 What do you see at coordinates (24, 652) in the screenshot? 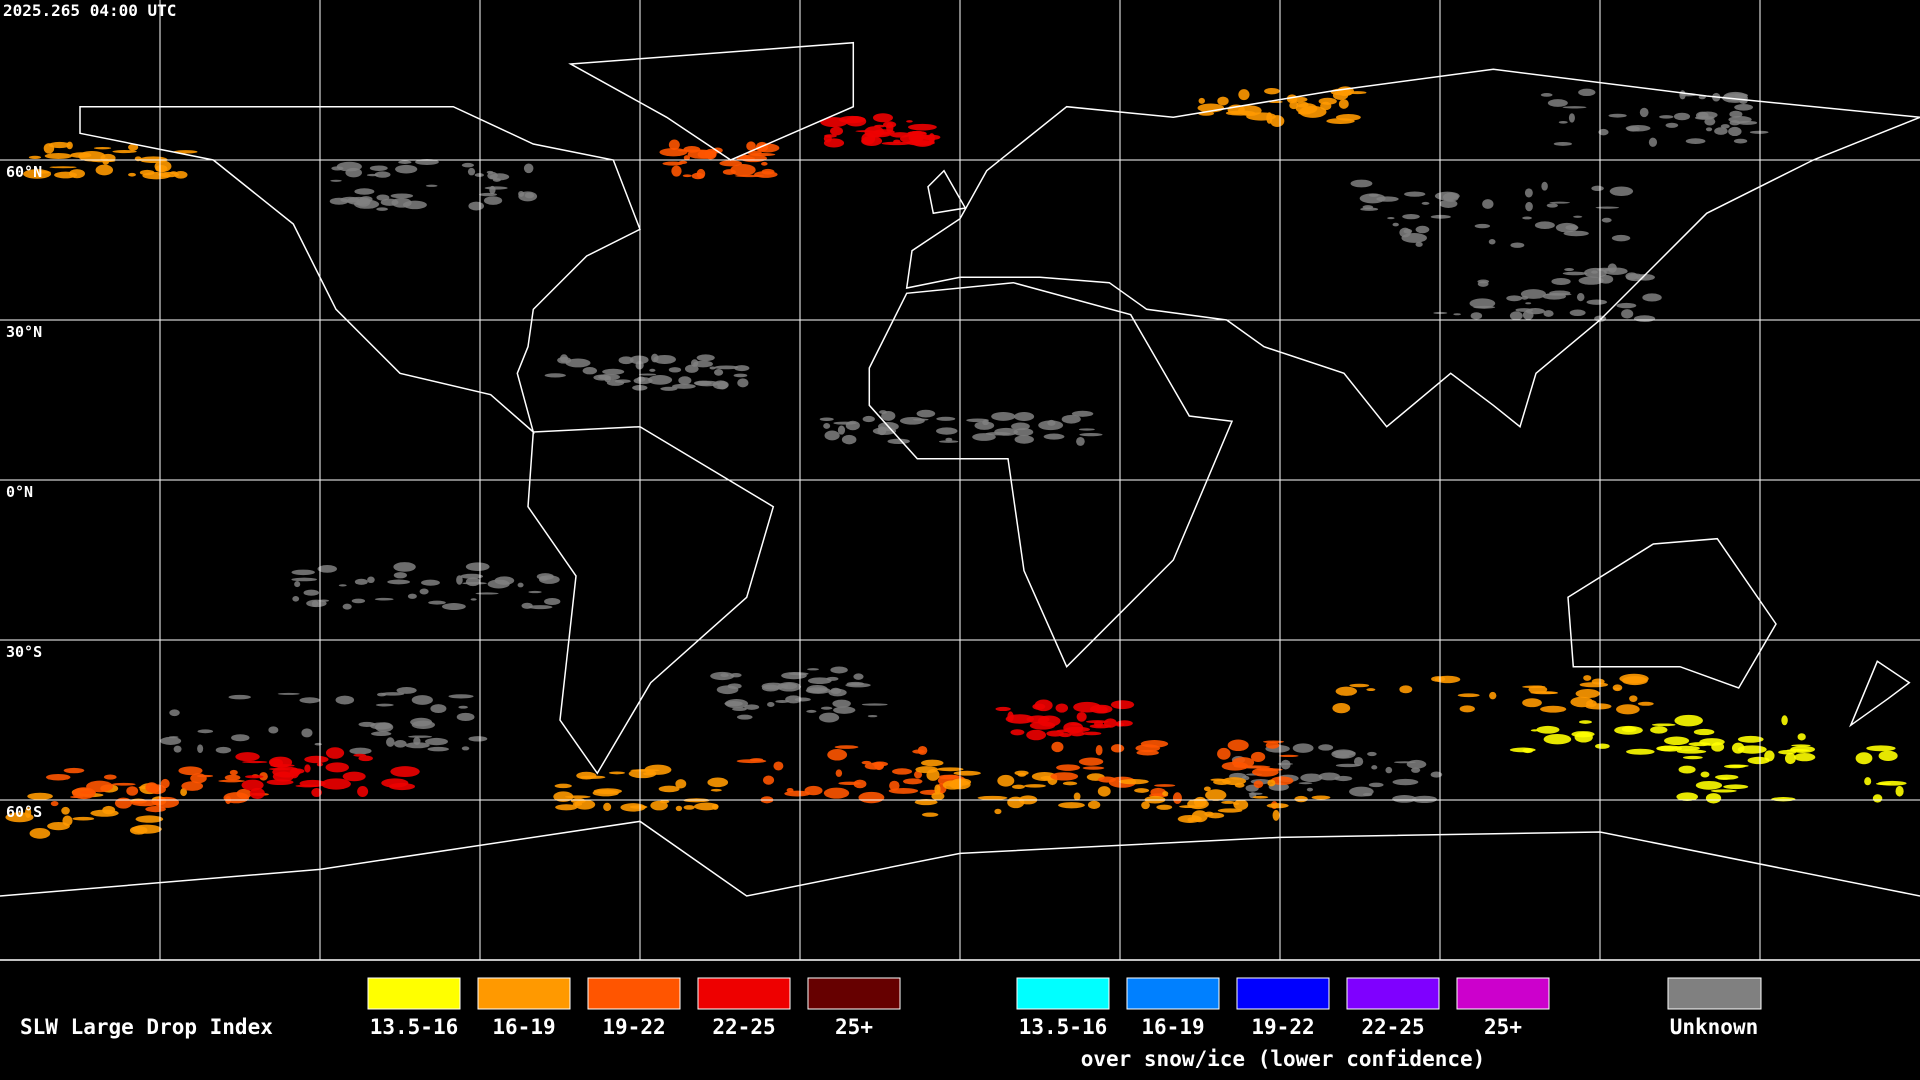
I see `lat-label: 30°S` at bounding box center [24, 652].